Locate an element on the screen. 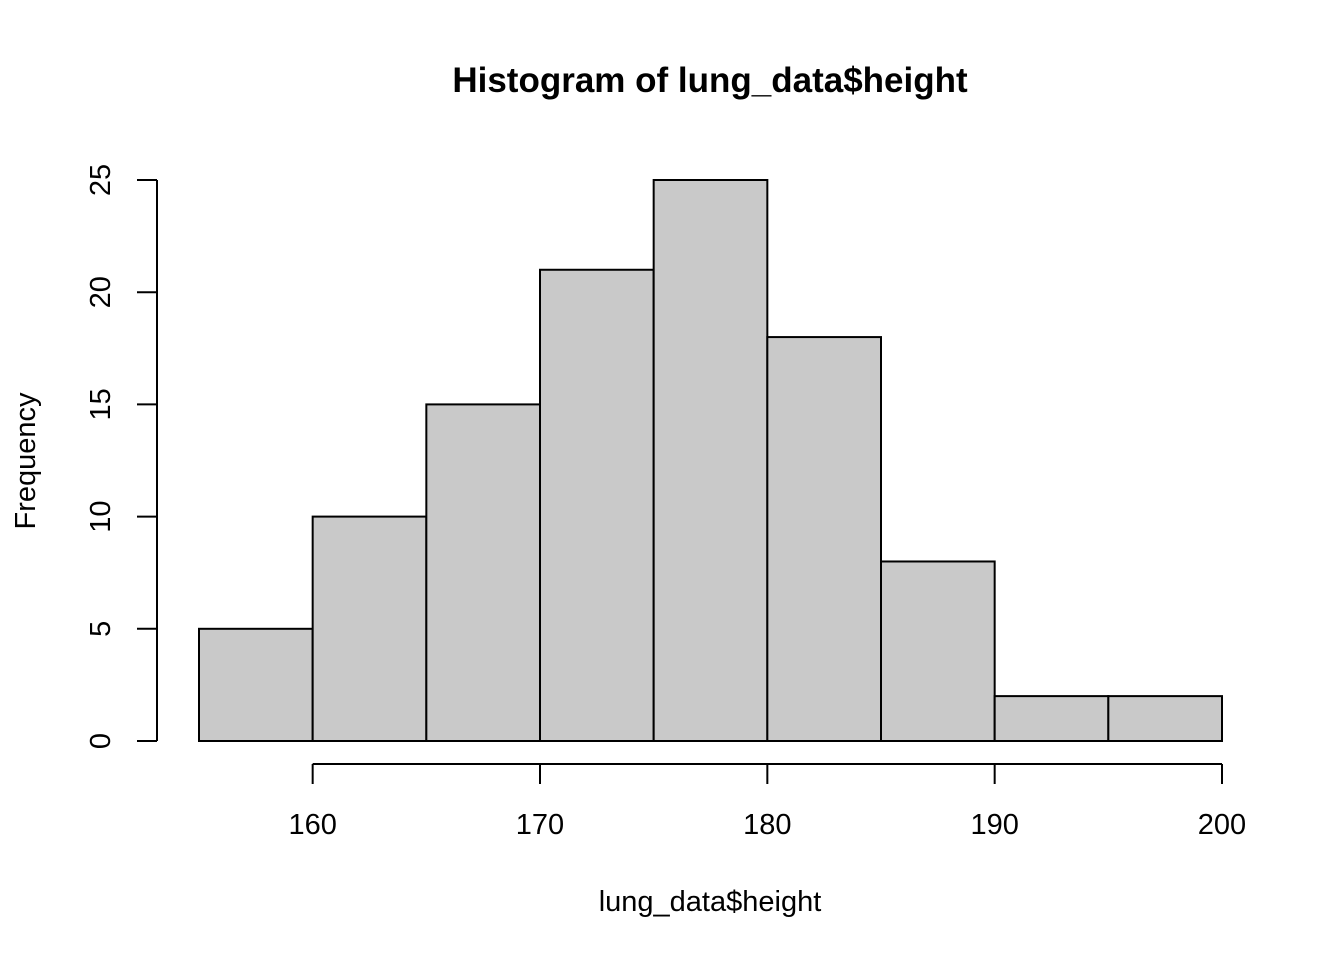 This screenshot has width=1344, height=960. y-axis-label: Frequency is located at coordinates (26, 461).